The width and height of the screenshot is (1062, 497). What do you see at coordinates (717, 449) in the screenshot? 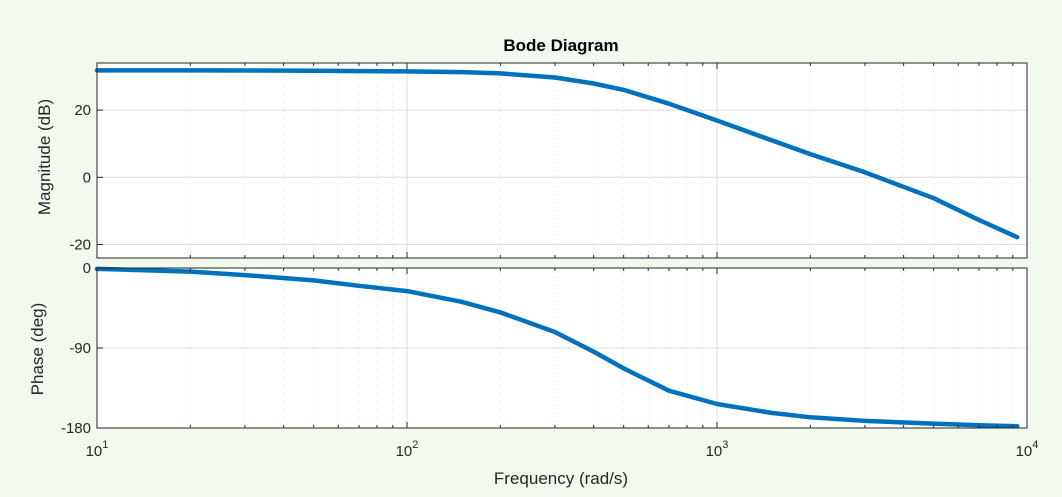
I see `x-tick-label: 10³` at bounding box center [717, 449].